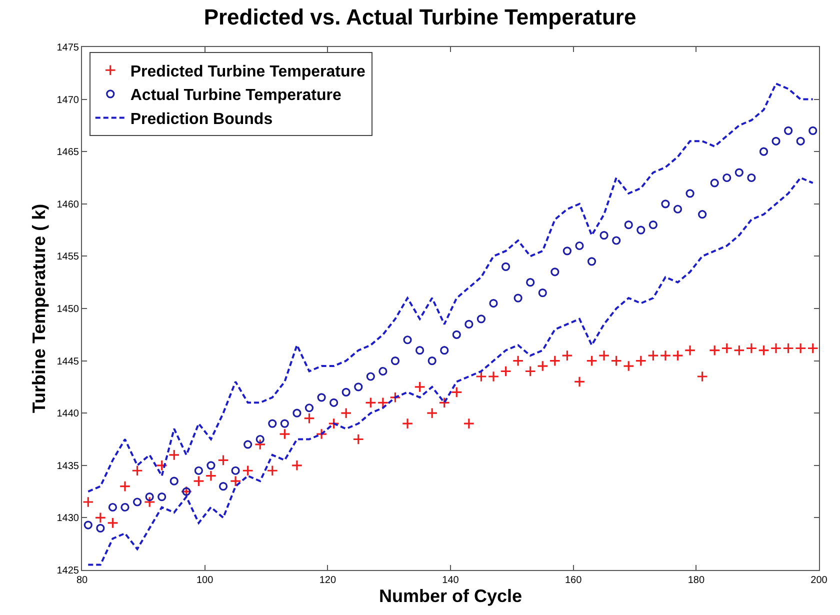 The image size is (840, 615). What do you see at coordinates (68, 48) in the screenshot?
I see `y-tick-label: 1475` at bounding box center [68, 48].